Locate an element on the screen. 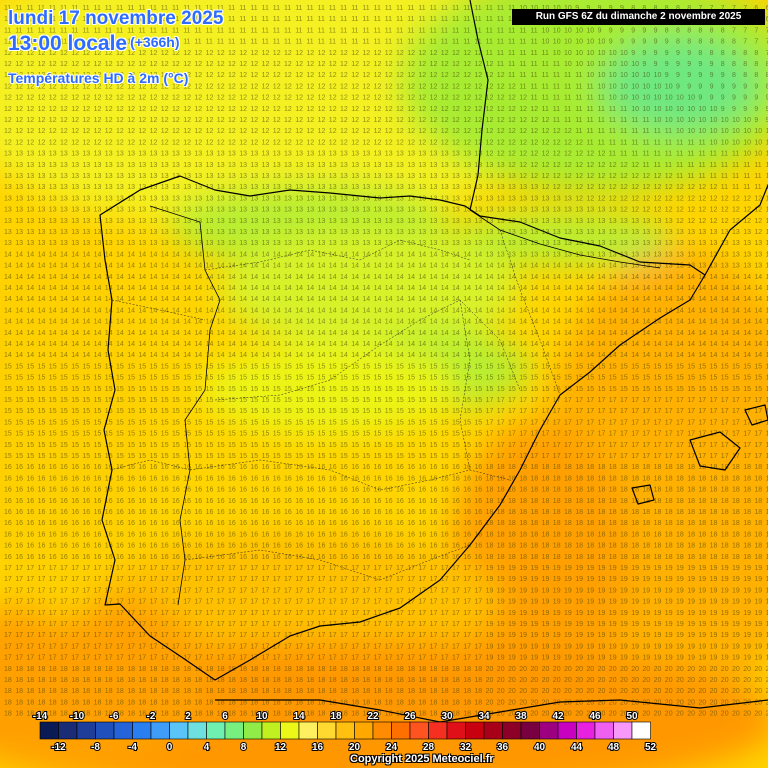 The width and height of the screenshot is (768, 768). legend-color-bar is located at coordinates (345, 730).